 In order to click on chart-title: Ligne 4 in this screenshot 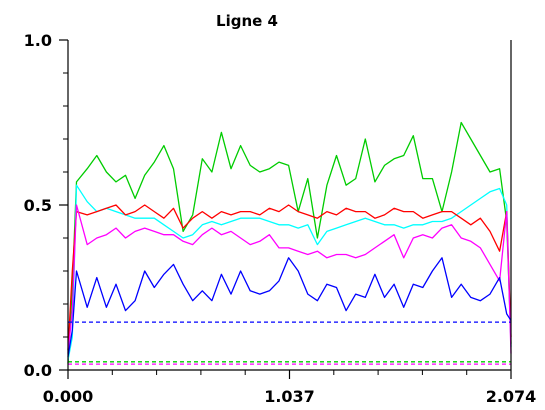, I will do `click(247, 21)`.